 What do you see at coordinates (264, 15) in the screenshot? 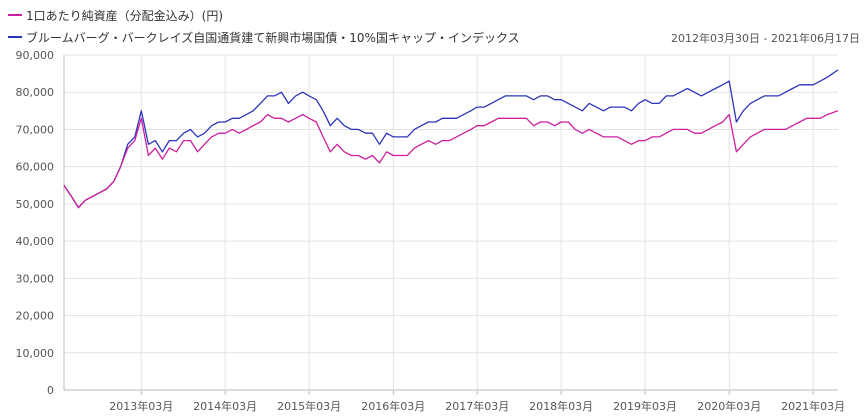
I see `legend-item-nav: 1口あたり純資産（分配金込み）(円)` at bounding box center [264, 15].